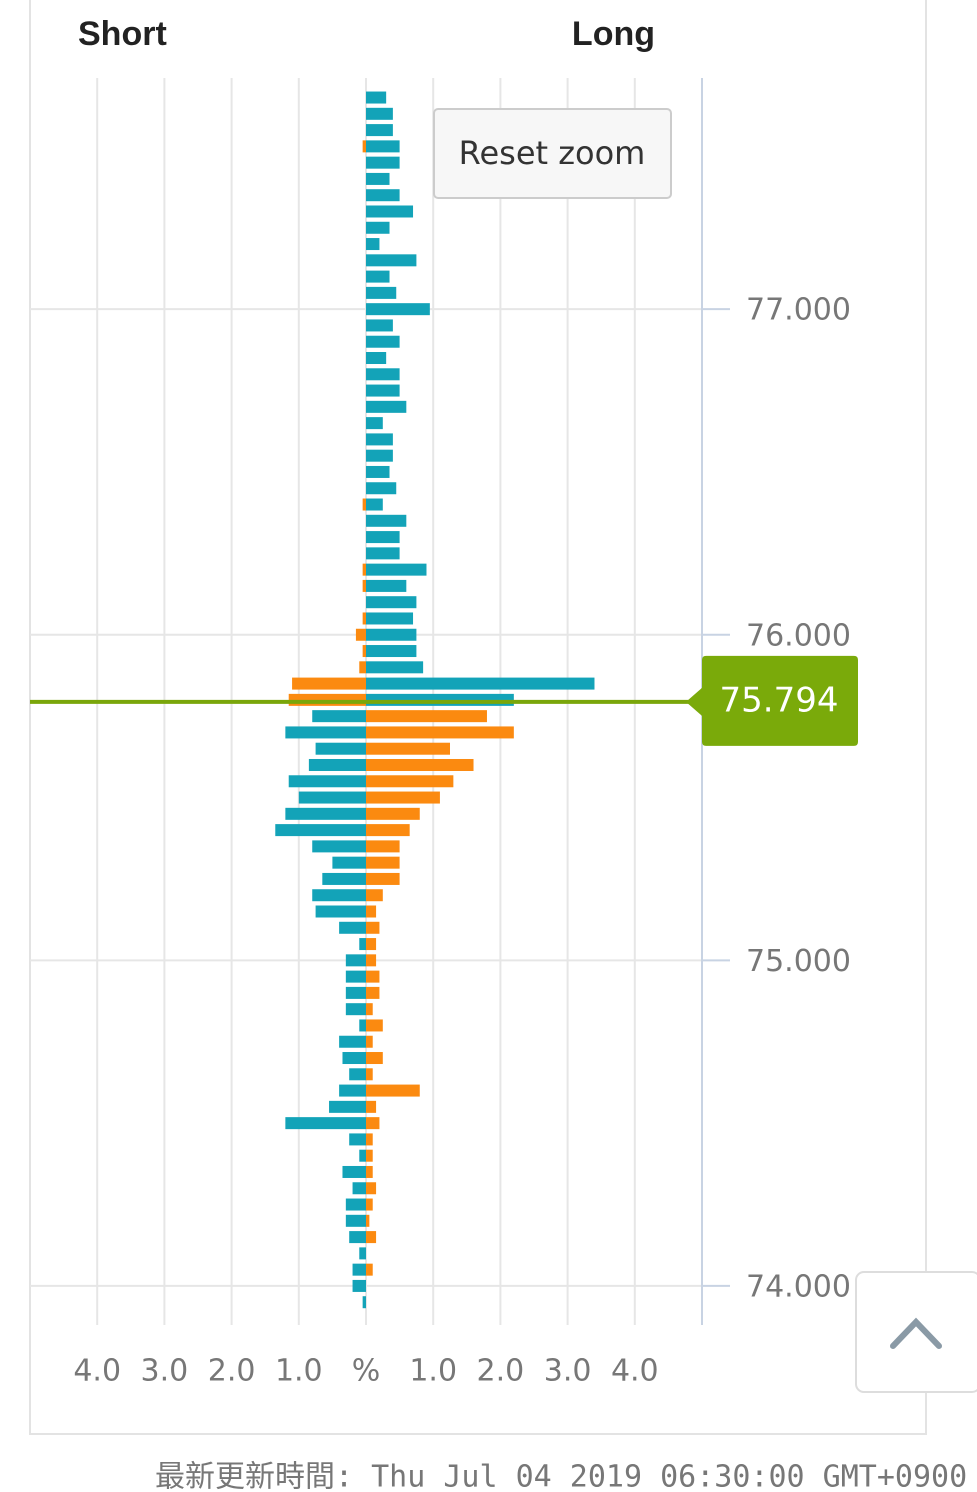 This screenshot has height=1492, width=977. I want to click on reset-zoom-box, so click(552, 153).